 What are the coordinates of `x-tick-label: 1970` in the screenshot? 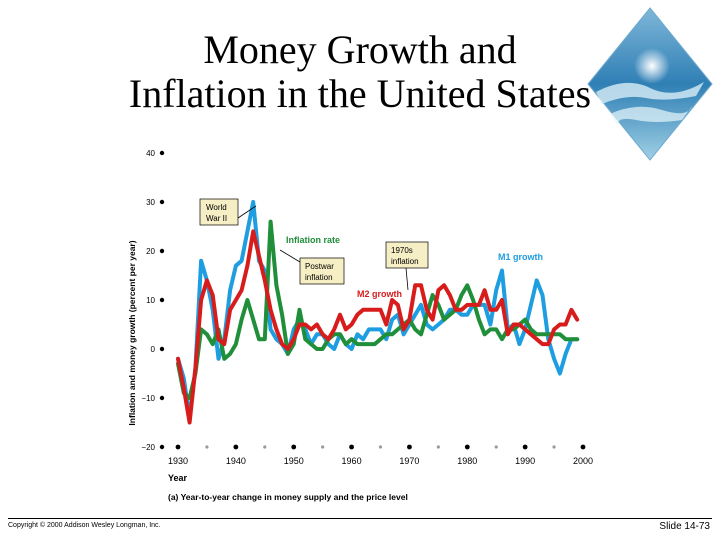 It's located at (409, 461).